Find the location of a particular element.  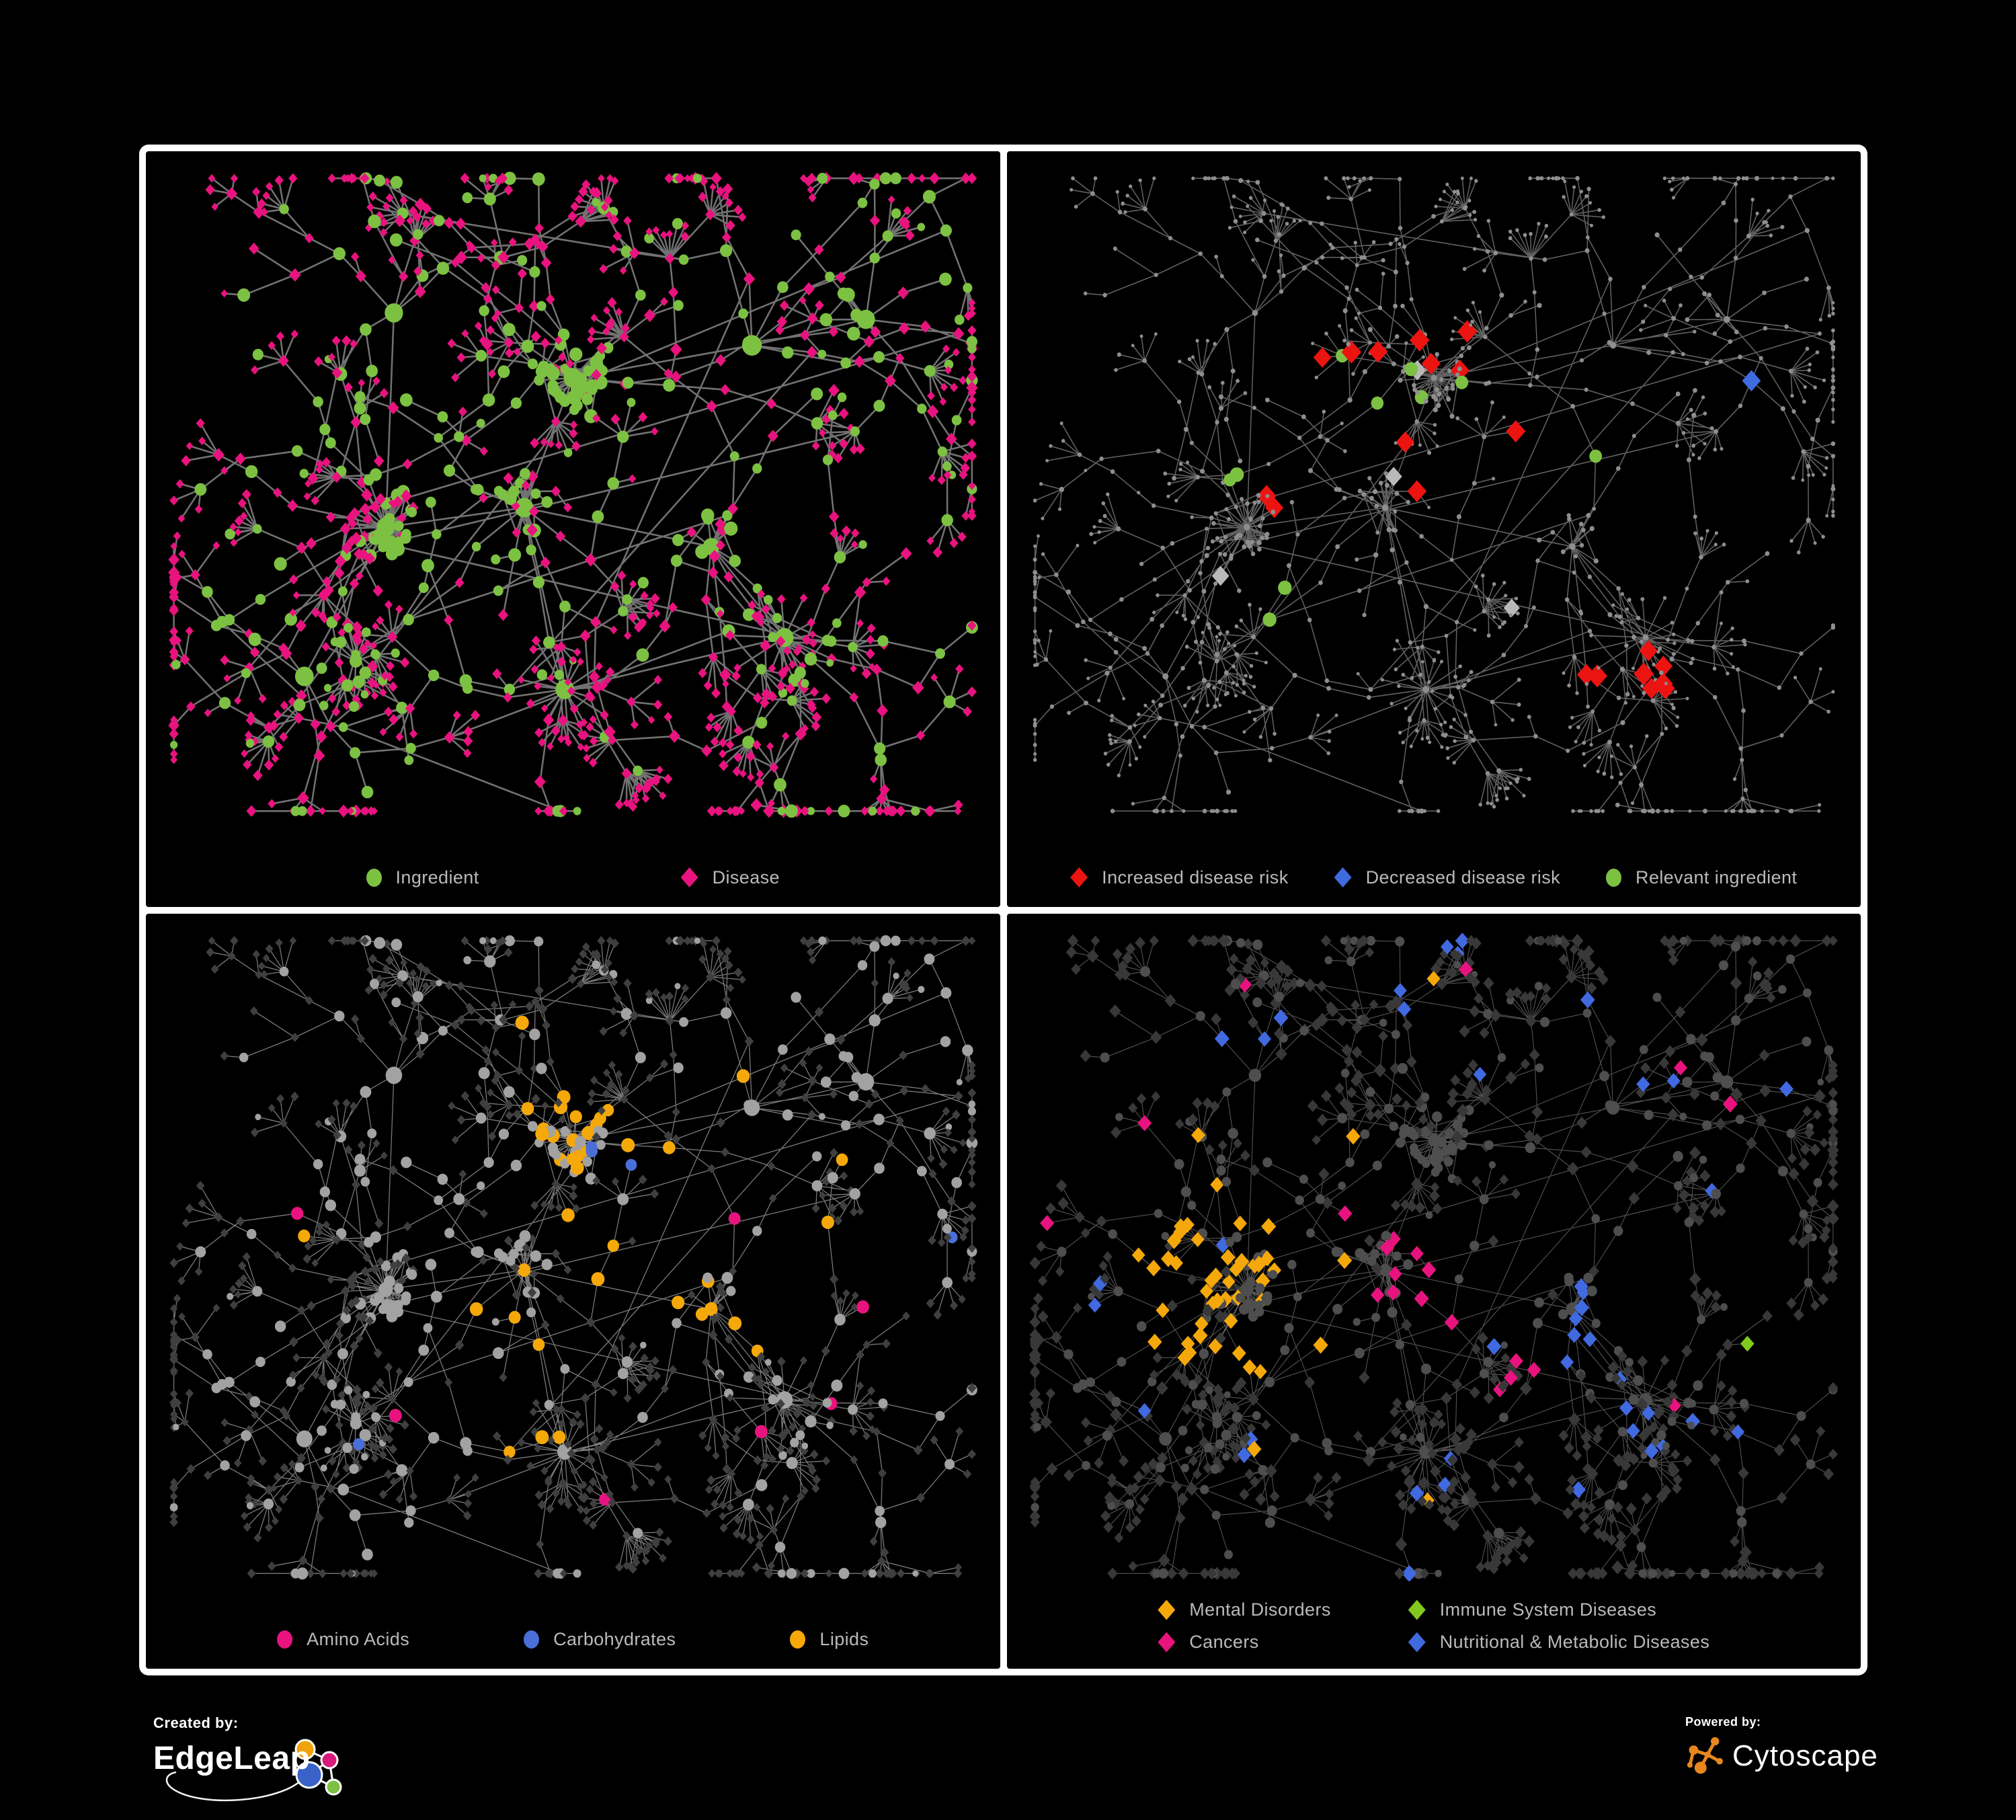

legend-label: Ingredient is located at coordinates (437, 877).